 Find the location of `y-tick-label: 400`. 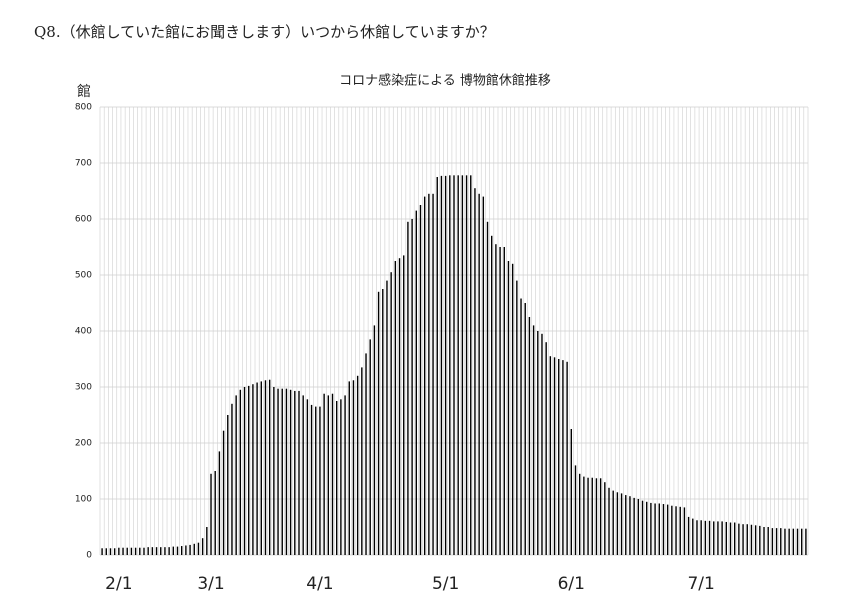

y-tick-label: 400 is located at coordinates (83, 332).